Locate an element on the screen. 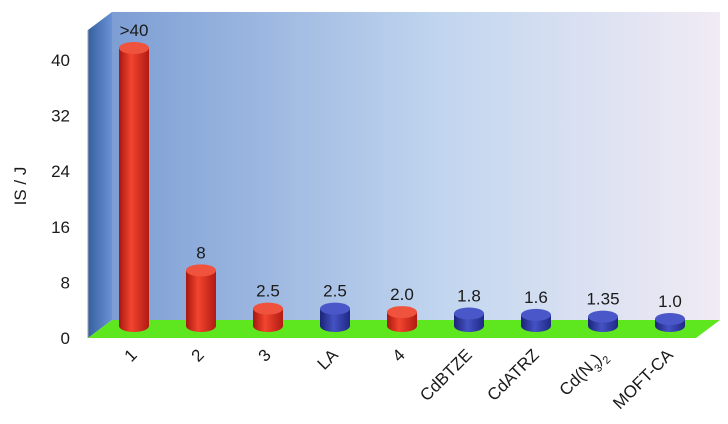 The width and height of the screenshot is (728, 424). data-label: 2.0 is located at coordinates (402, 294).